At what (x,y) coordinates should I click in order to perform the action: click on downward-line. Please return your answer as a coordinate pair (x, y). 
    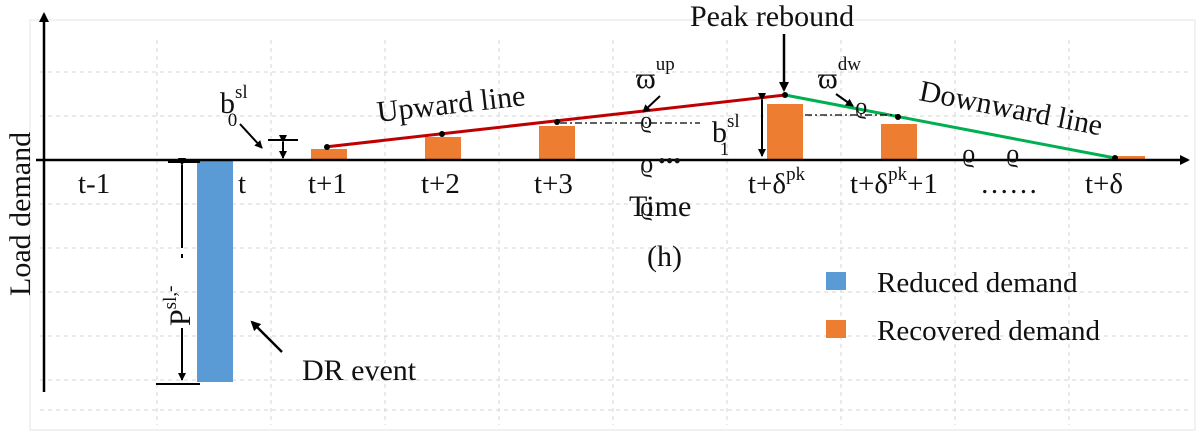
    Looking at the image, I should click on (950, 126).